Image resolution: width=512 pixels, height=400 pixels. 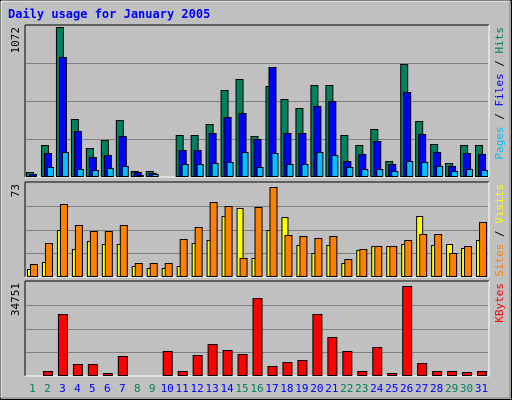 I want to click on x-tick-label: 17, so click(x=271, y=388).